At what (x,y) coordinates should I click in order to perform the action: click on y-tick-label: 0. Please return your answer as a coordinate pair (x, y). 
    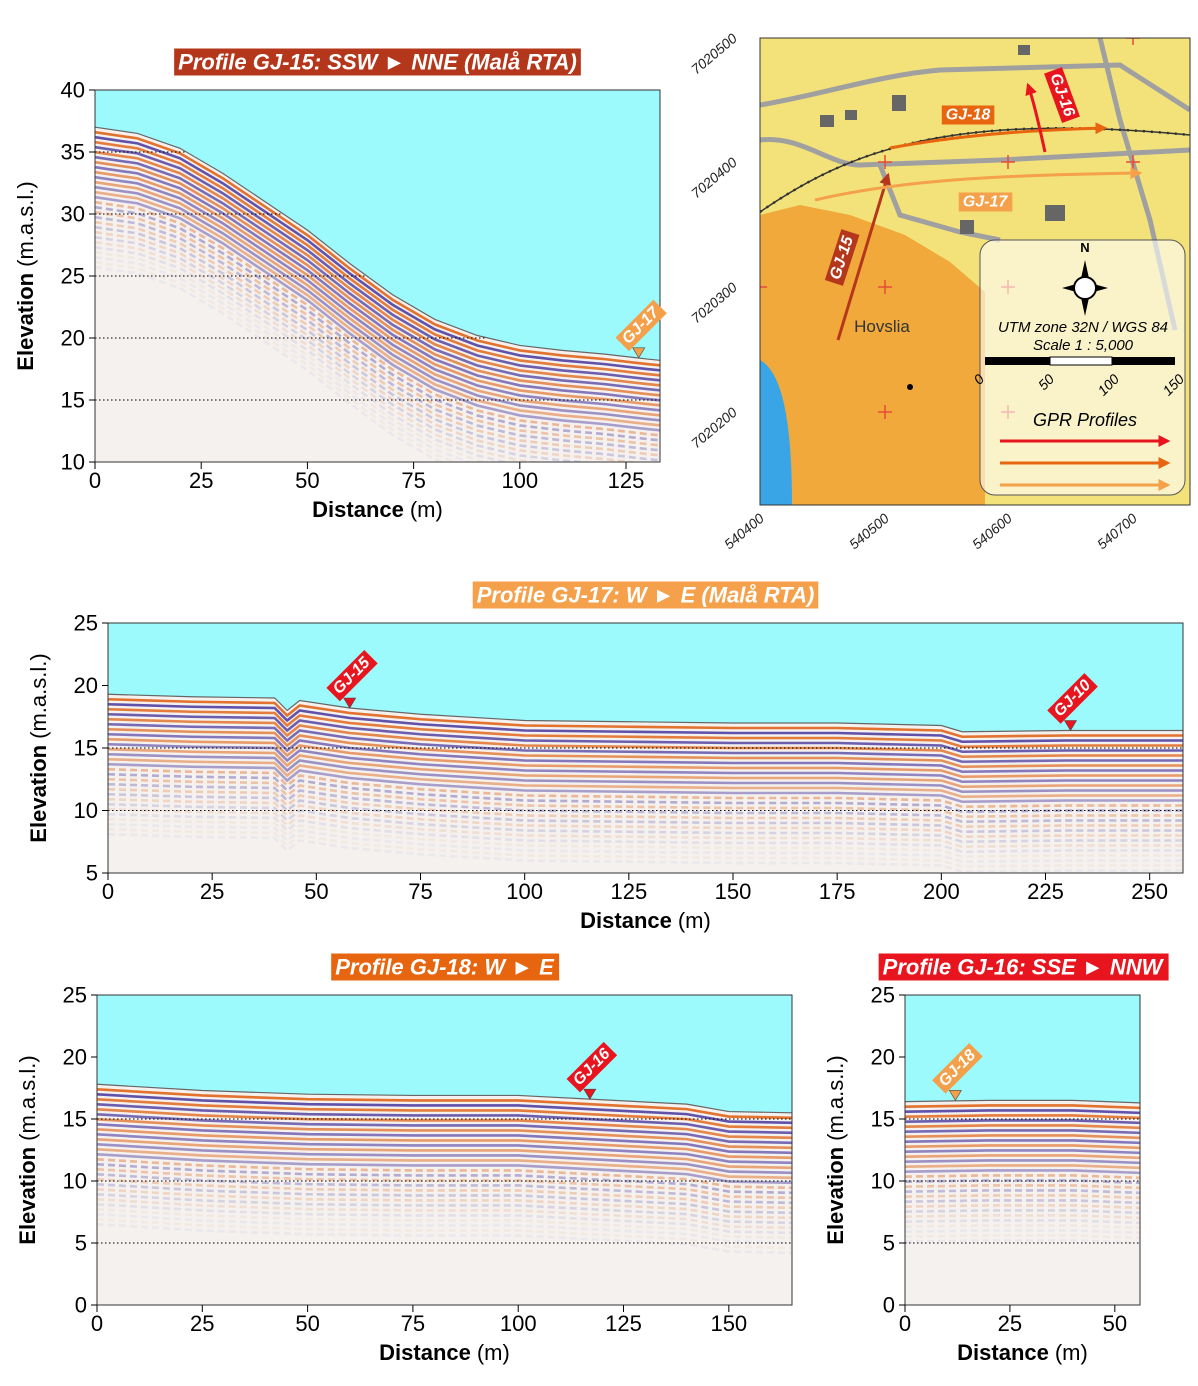
    Looking at the image, I should click on (81, 1305).